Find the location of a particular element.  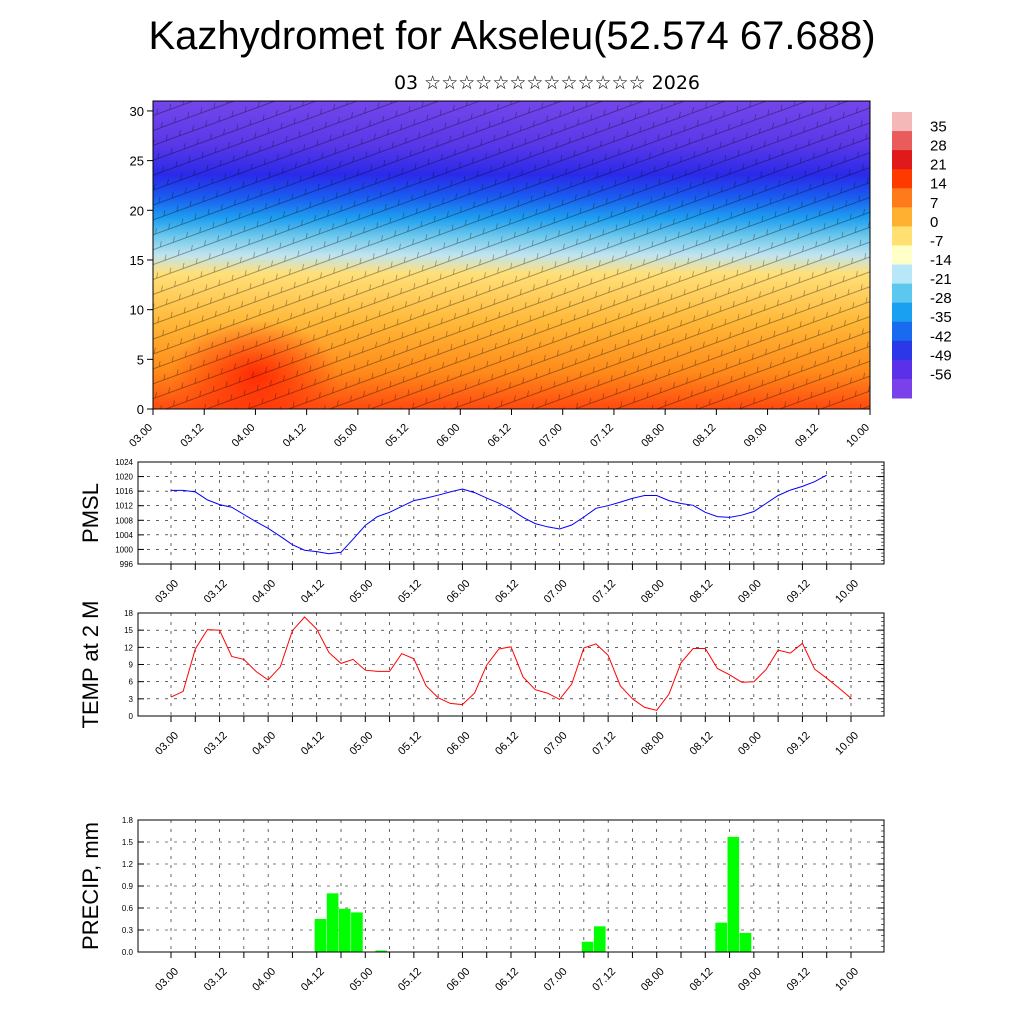

heatmap-y-tick-label: 20 is located at coordinates (137, 210).